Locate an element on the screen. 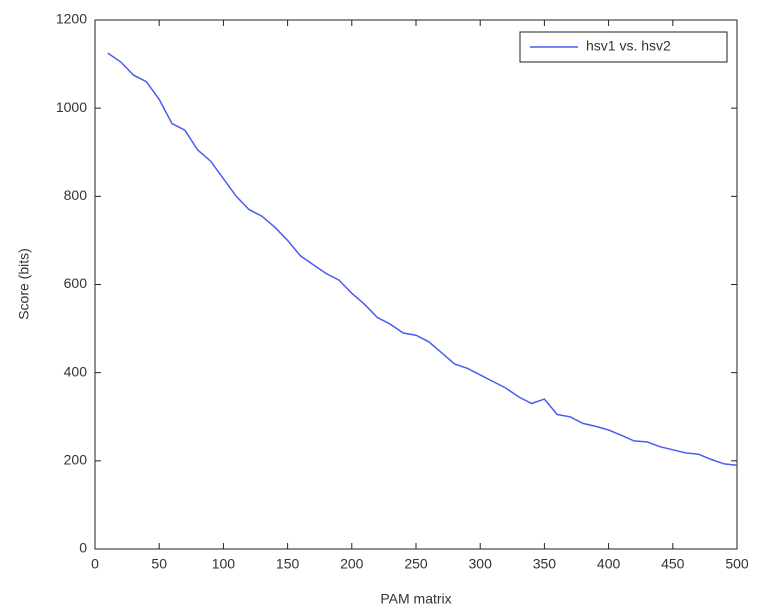 This screenshot has height=616, width=768. x-tick-label: 350 is located at coordinates (545, 564).